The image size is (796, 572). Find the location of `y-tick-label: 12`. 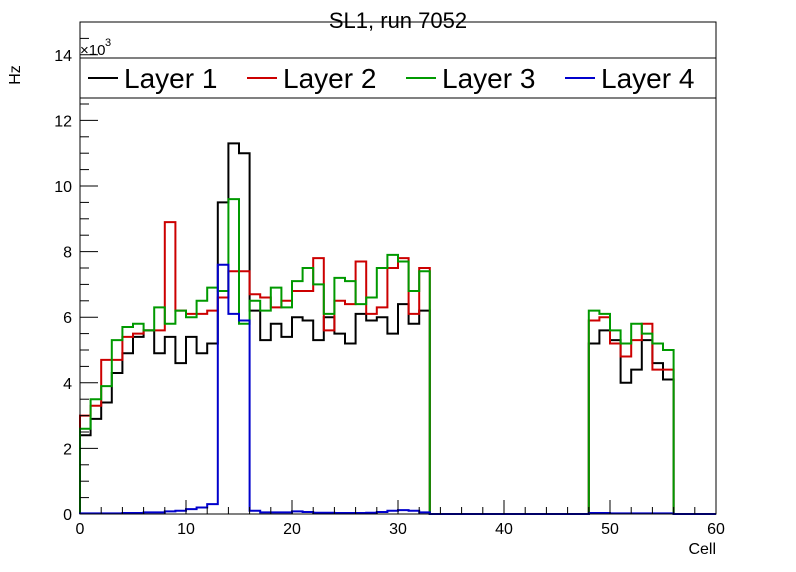

y-tick-label: 12 is located at coordinates (63, 121).